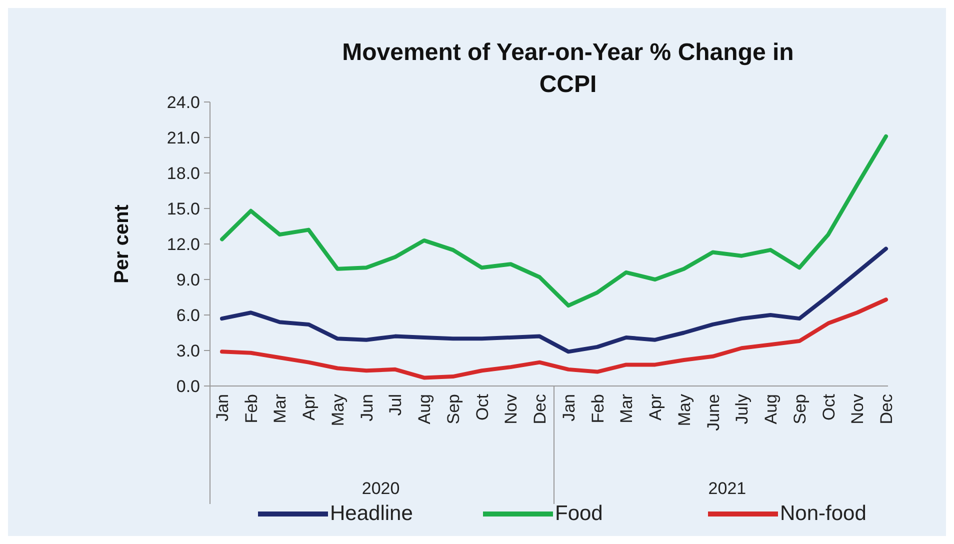 Image resolution: width=954 pixels, height=544 pixels. What do you see at coordinates (568, 68) in the screenshot?
I see `chart-title: Movement of Year-on-Year % Change in CCPI` at bounding box center [568, 68].